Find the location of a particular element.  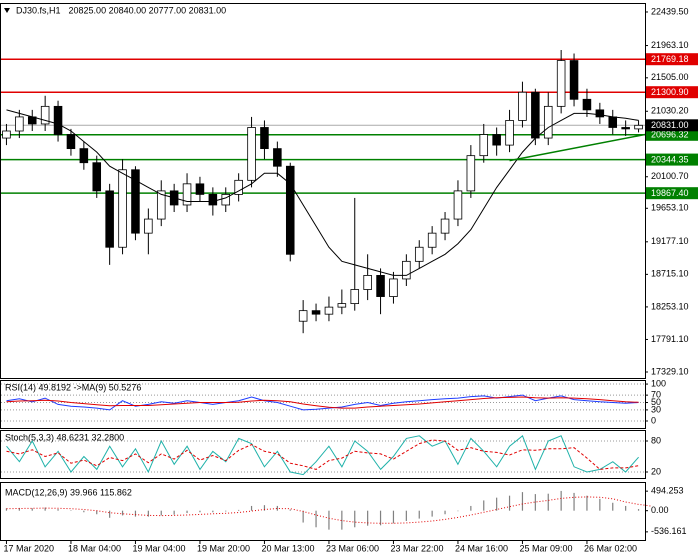

y-tick-label: 20 is located at coordinates (656, 471).